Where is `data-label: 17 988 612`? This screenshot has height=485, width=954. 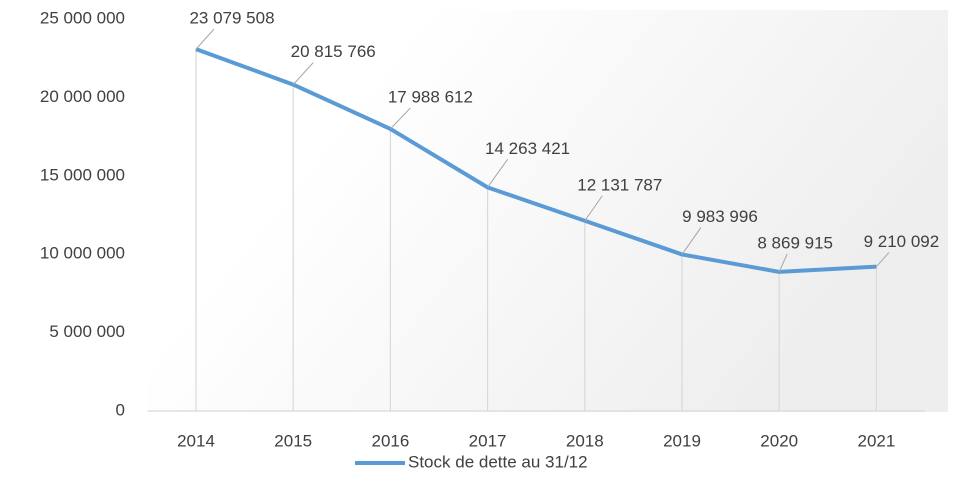 data-label: 17 988 612 is located at coordinates (430, 96).